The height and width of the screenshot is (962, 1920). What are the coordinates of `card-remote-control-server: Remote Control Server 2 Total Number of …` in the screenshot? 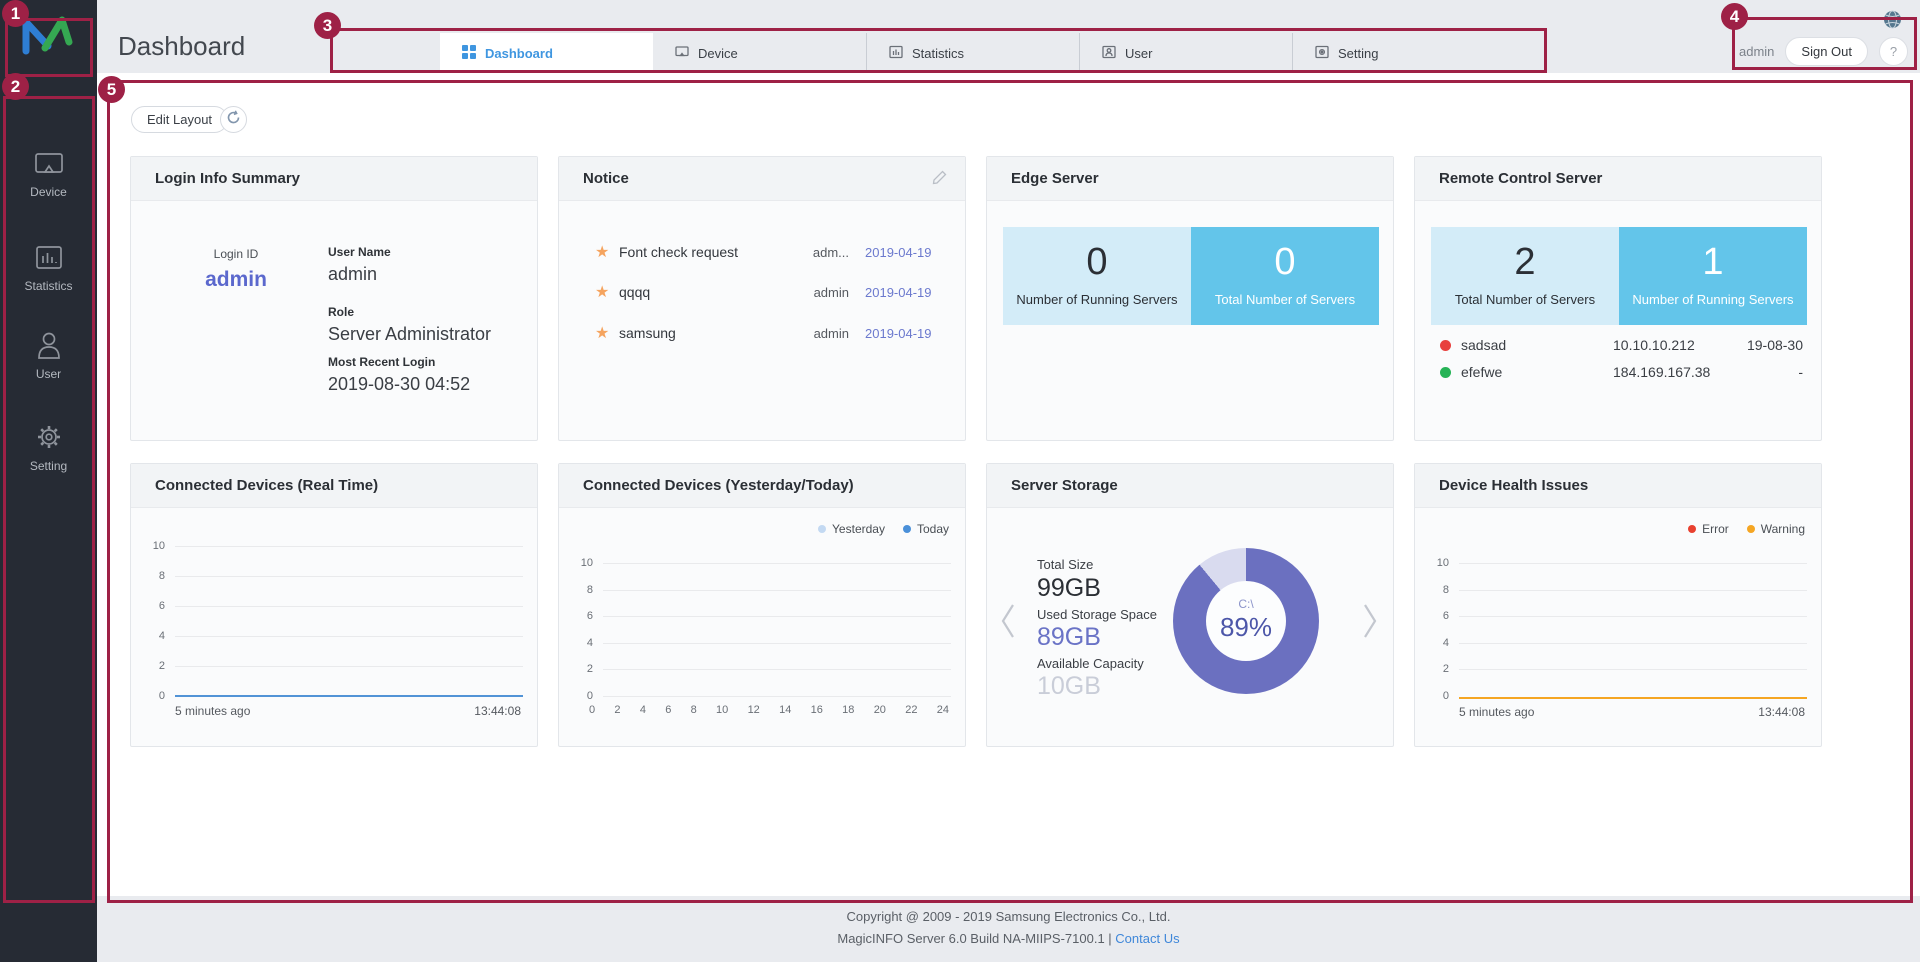 It's located at (1618, 298).